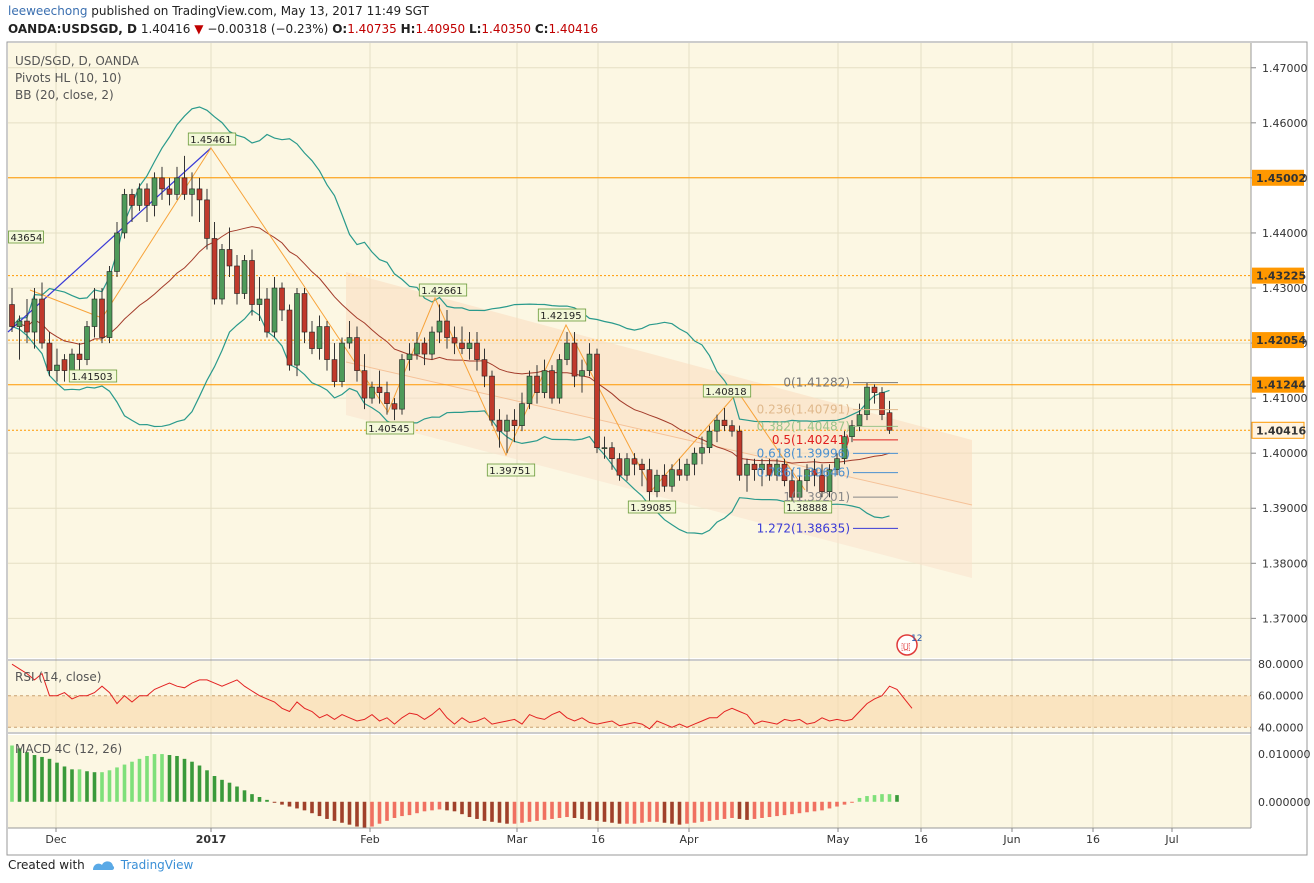 This screenshot has height=883, width=1314. Describe the element at coordinates (199, 29) in the screenshot. I see `down-arrow-icon: ▼` at that location.